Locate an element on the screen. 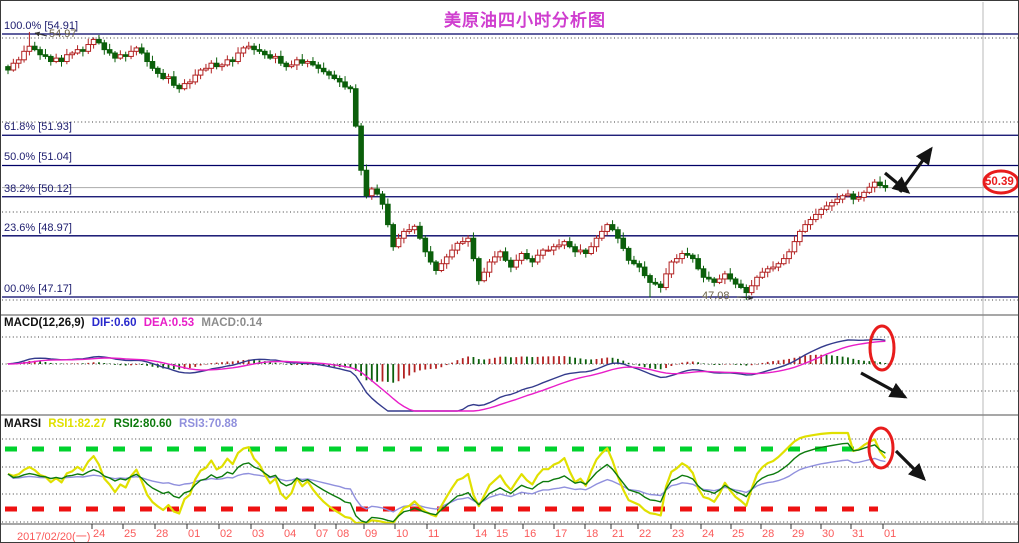 Image resolution: width=1019 pixels, height=543 pixels. date-label: 31 is located at coordinates (858, 534).